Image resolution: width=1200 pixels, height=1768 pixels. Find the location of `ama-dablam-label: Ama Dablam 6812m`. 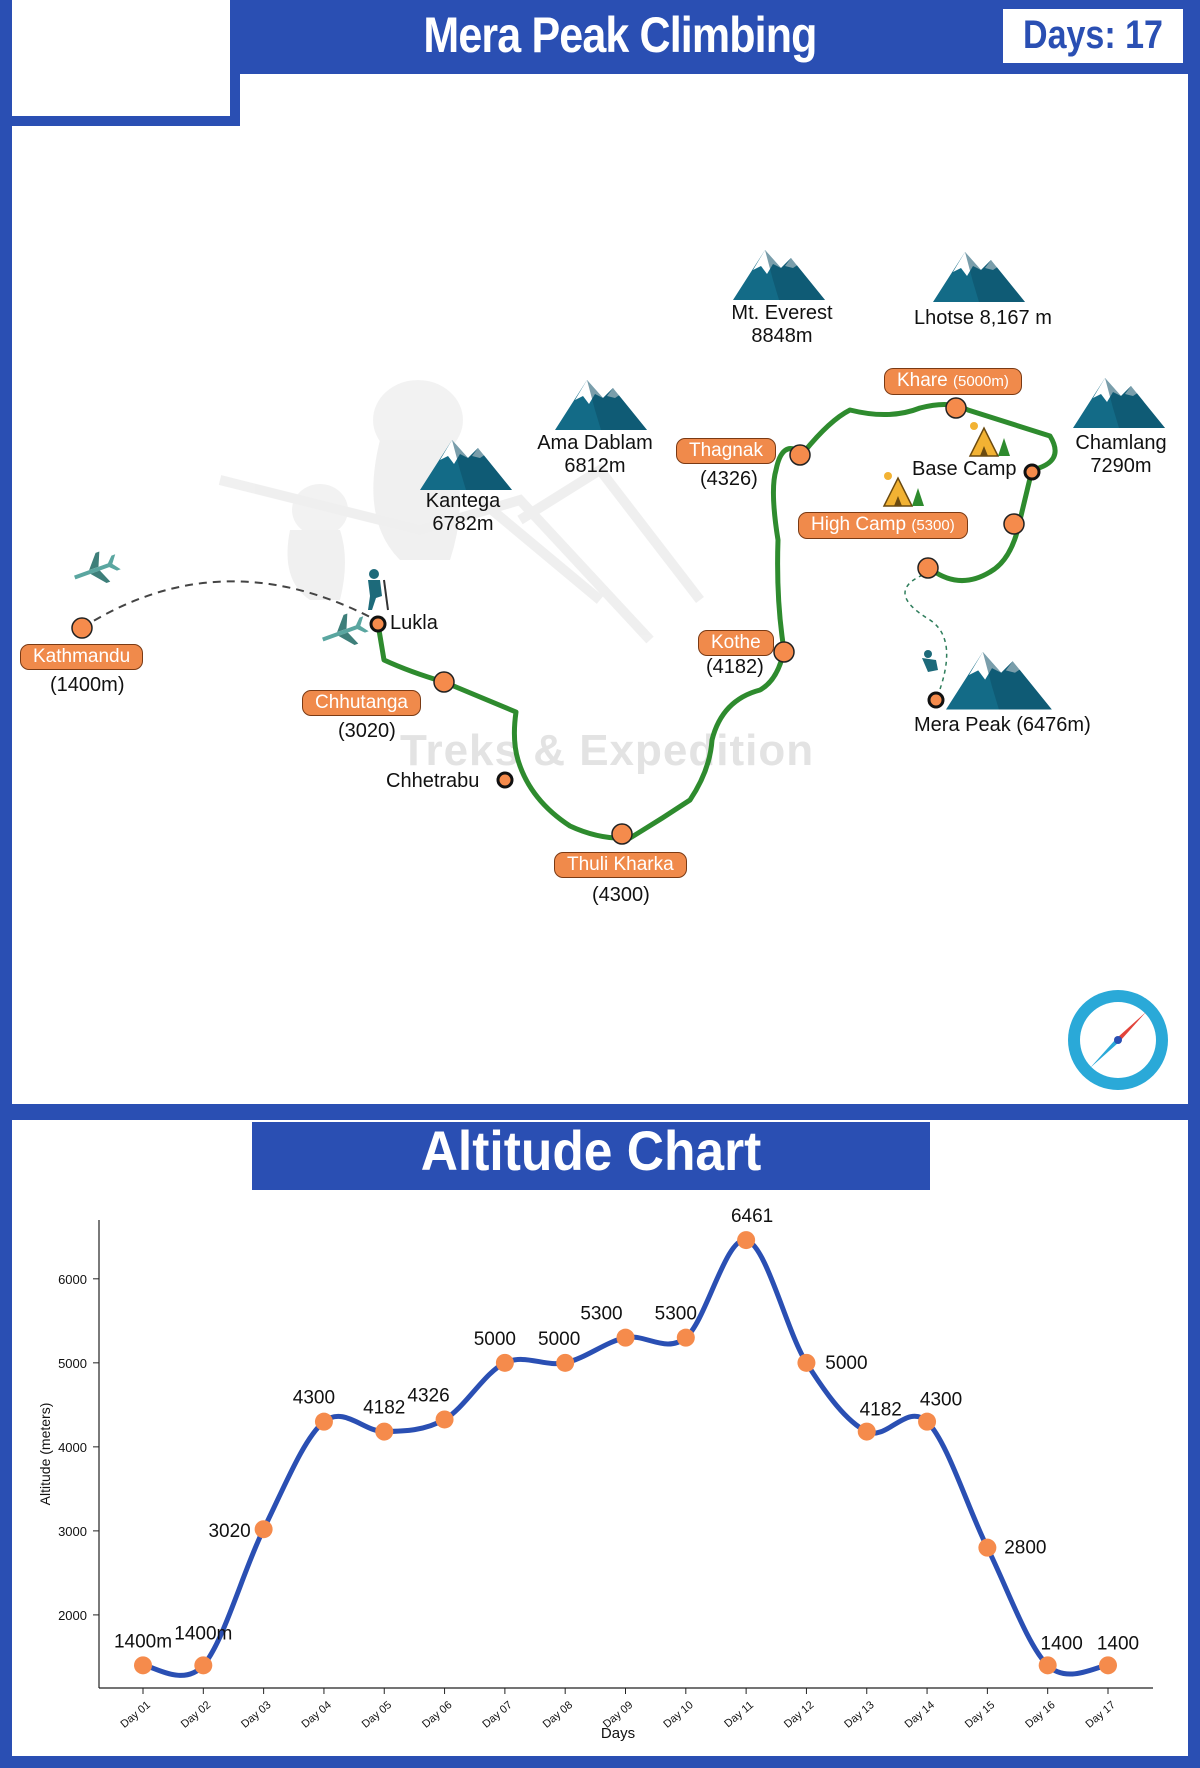

ama-dablam-label: Ama Dablam 6812m is located at coordinates (595, 454).